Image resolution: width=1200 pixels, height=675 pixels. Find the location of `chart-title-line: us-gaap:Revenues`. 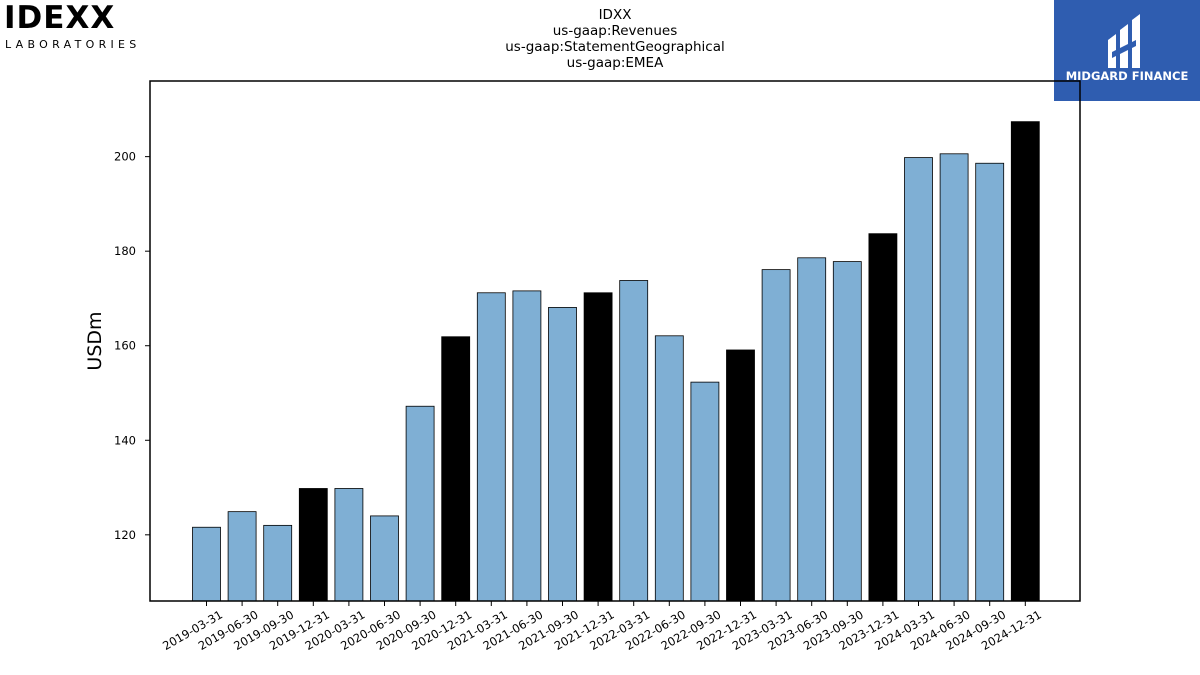

chart-title-line: us-gaap:Revenues is located at coordinates (615, 31).